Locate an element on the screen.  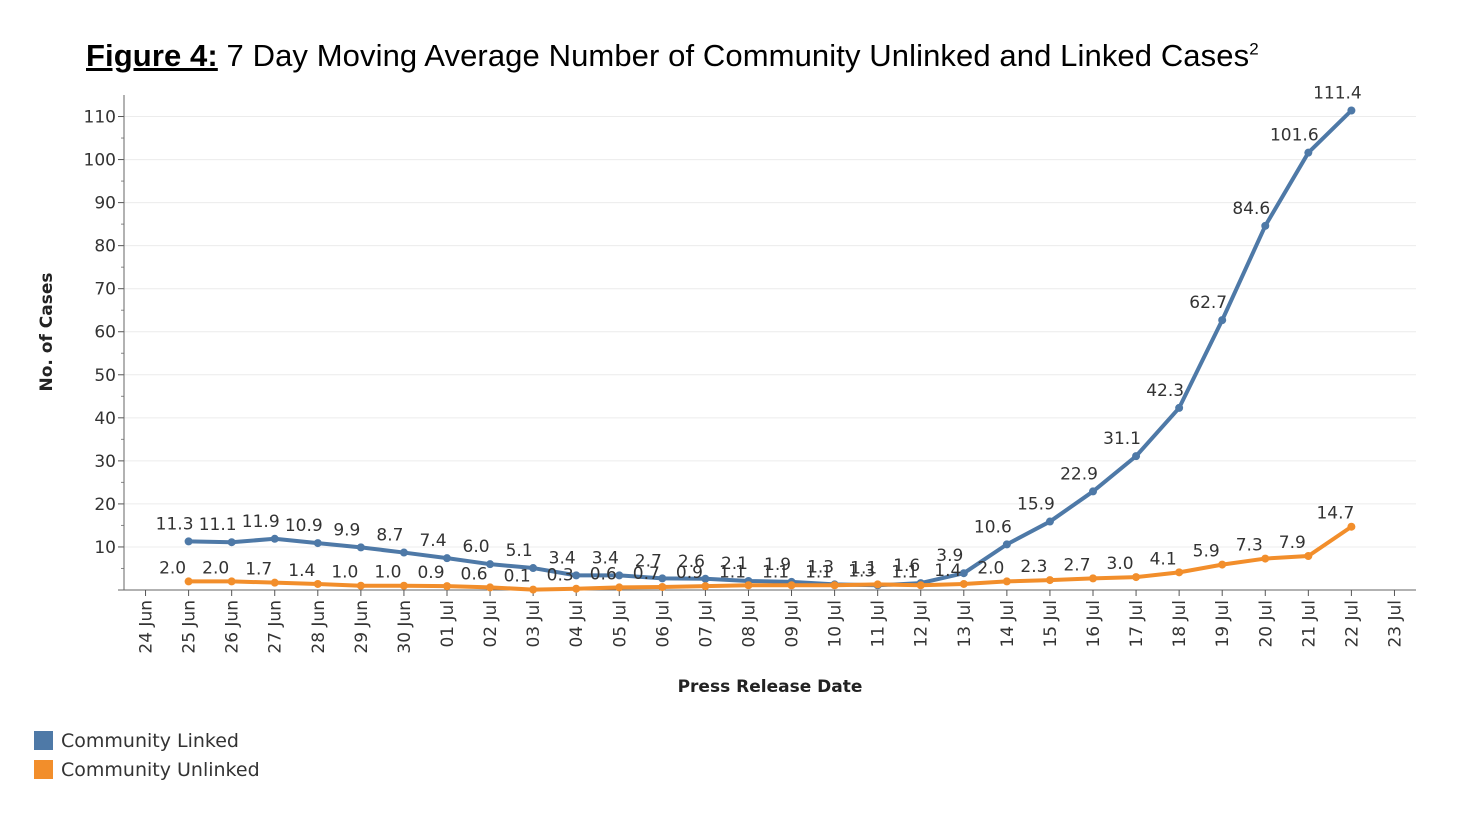
x-tick-label: 21 Jul is located at coordinates (1309, 624).